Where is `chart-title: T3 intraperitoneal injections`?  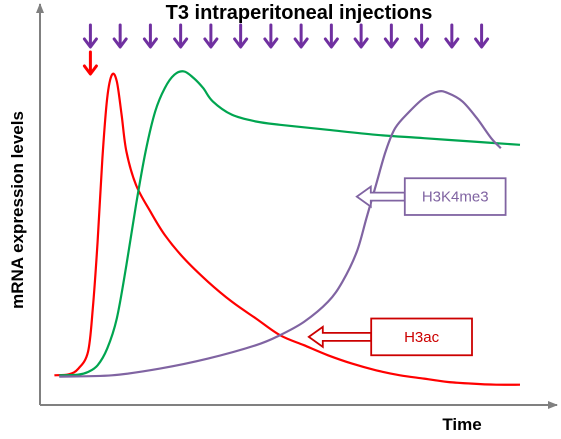
chart-title: T3 intraperitoneal injections is located at coordinates (299, 13).